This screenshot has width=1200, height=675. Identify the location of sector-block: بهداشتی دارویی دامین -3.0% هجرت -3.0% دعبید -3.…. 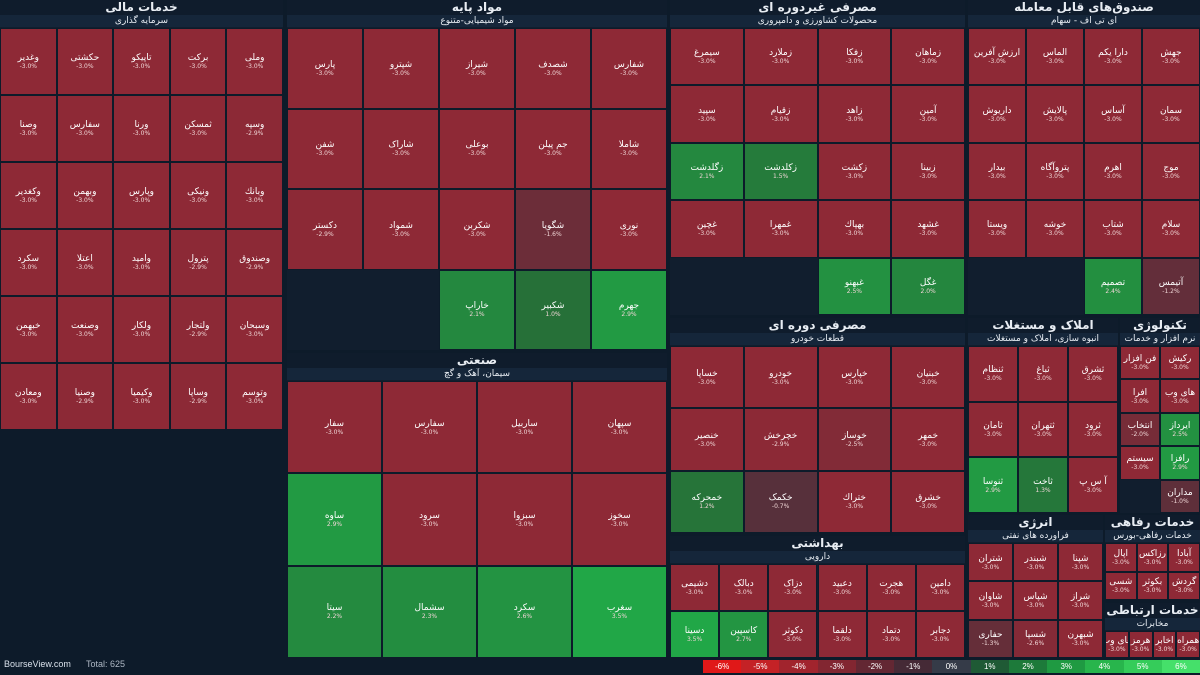
(817, 597).